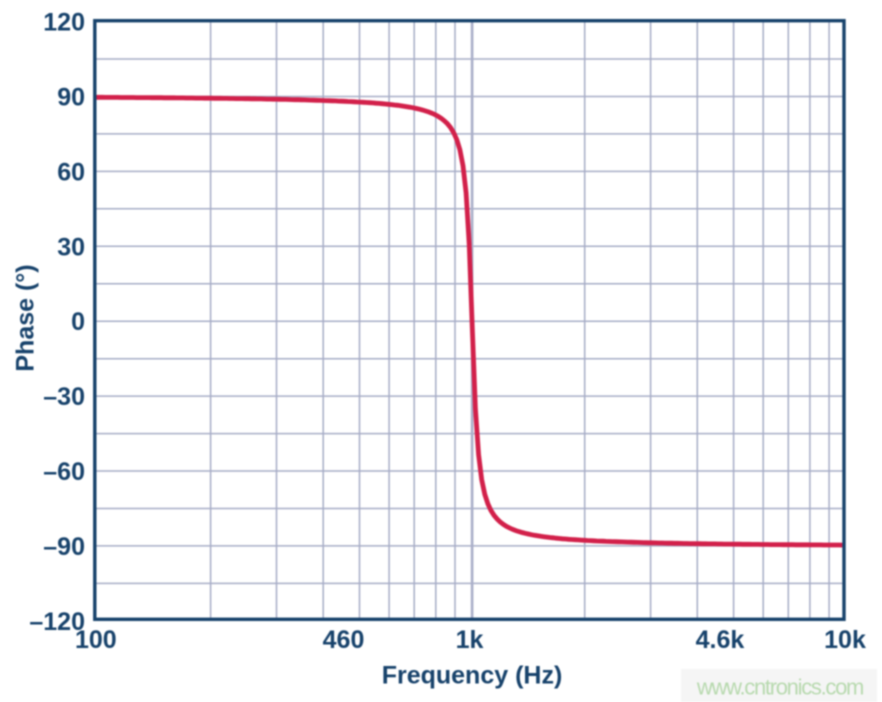 The height and width of the screenshot is (702, 882). Describe the element at coordinates (71, 172) in the screenshot. I see `svg-text: 60` at that location.